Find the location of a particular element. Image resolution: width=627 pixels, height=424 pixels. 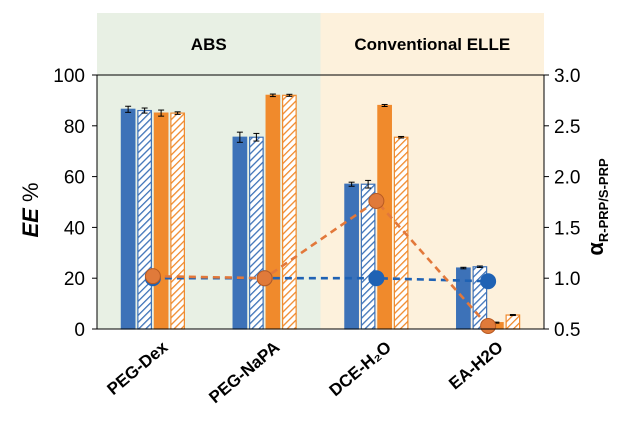

error-bar-s0-c2 is located at coordinates (351, 184).